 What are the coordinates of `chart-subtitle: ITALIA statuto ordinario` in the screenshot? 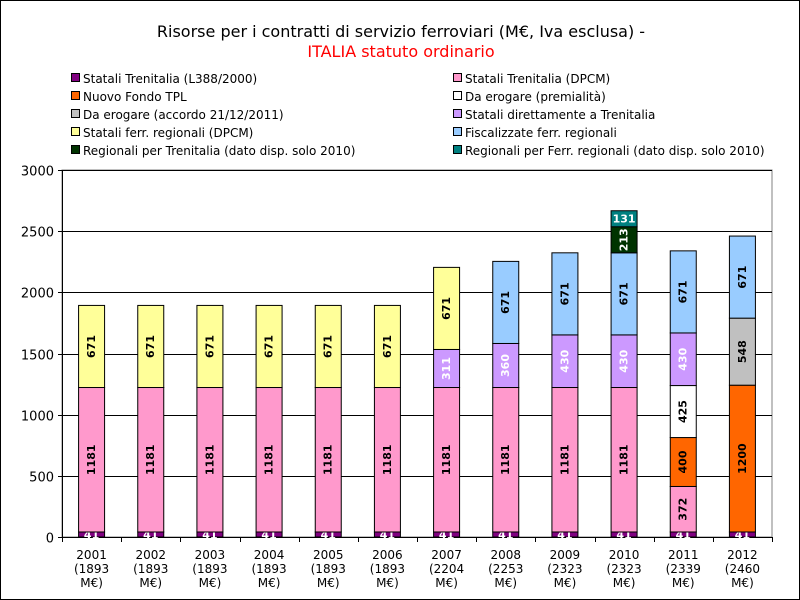 It's located at (401, 51).